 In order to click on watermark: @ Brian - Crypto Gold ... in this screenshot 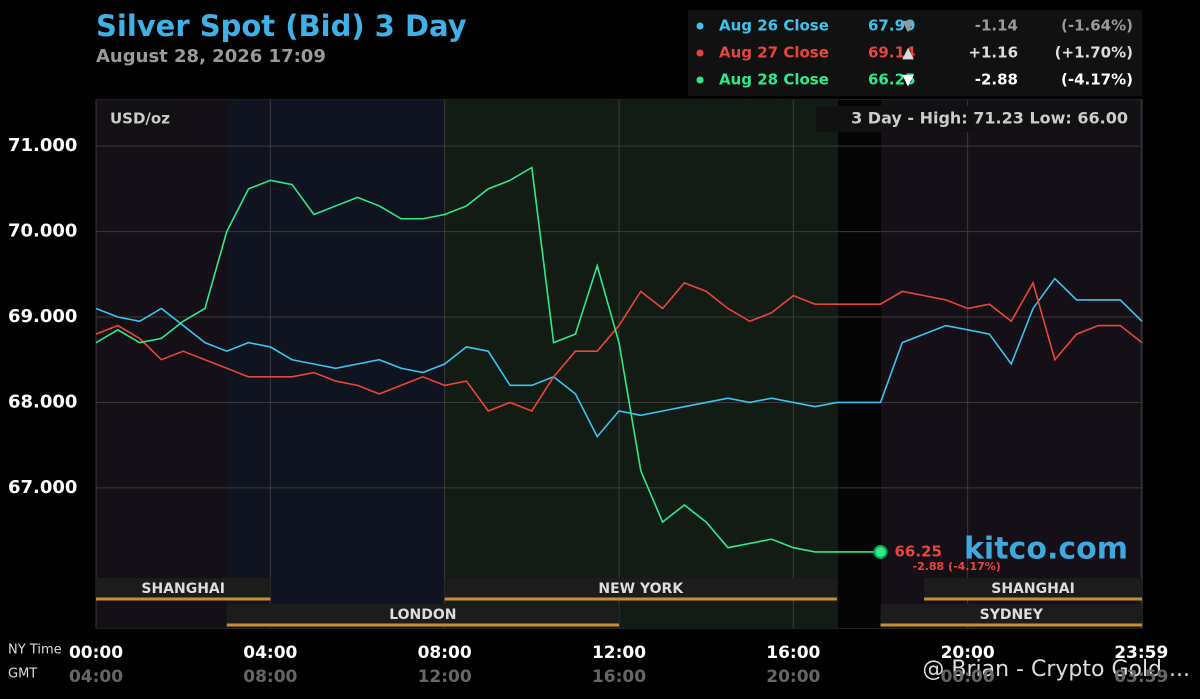, I will do `click(1056, 669)`.